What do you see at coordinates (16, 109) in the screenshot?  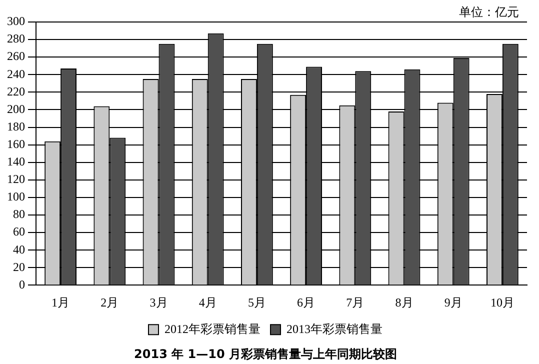 I see `y-tick-label: 200` at bounding box center [16, 109].